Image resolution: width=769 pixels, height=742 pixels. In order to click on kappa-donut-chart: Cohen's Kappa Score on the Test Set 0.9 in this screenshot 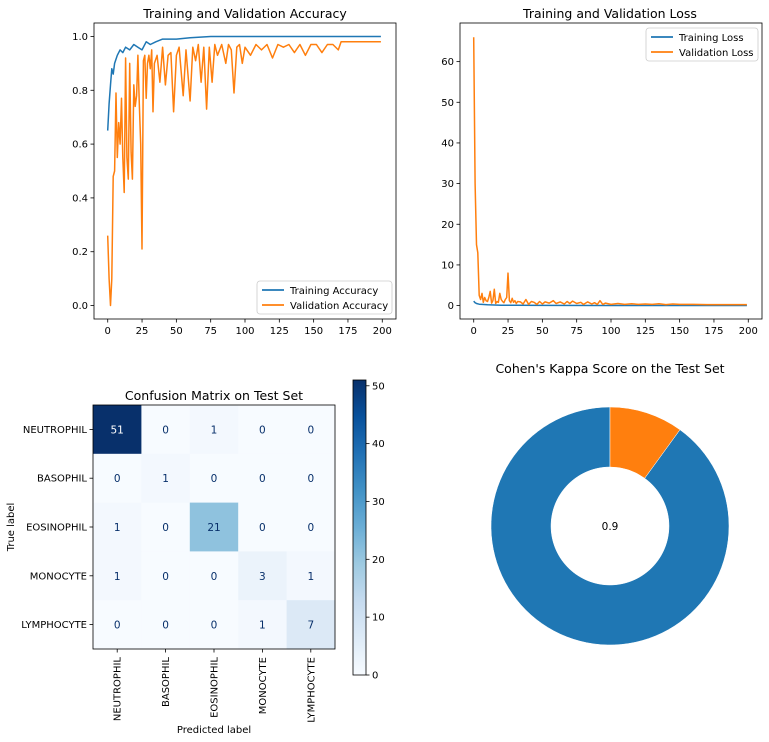, I will do `click(610, 503)`.